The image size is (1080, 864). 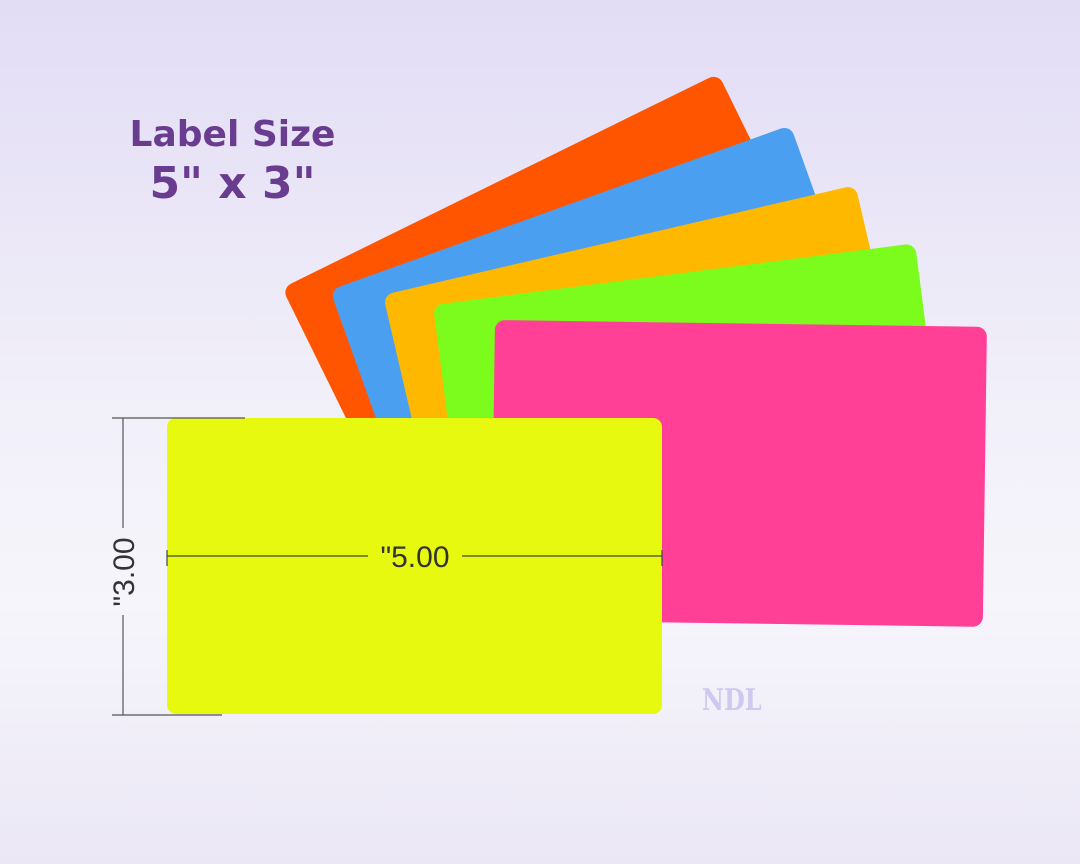 I want to click on height-dimension, so click(x=178, y=566).